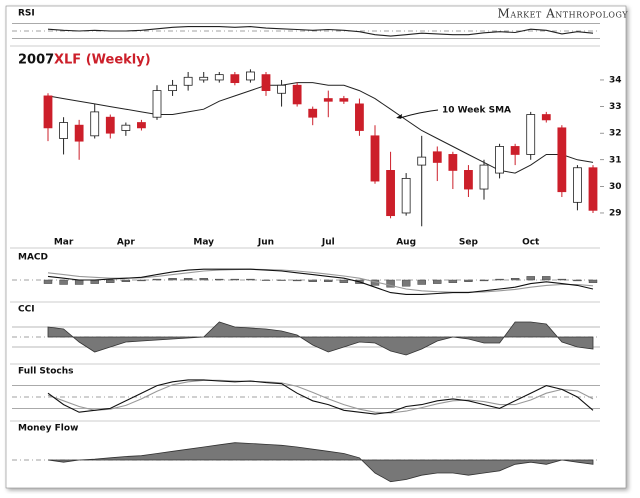  I want to click on chart-title-year: 2007, so click(36, 60).